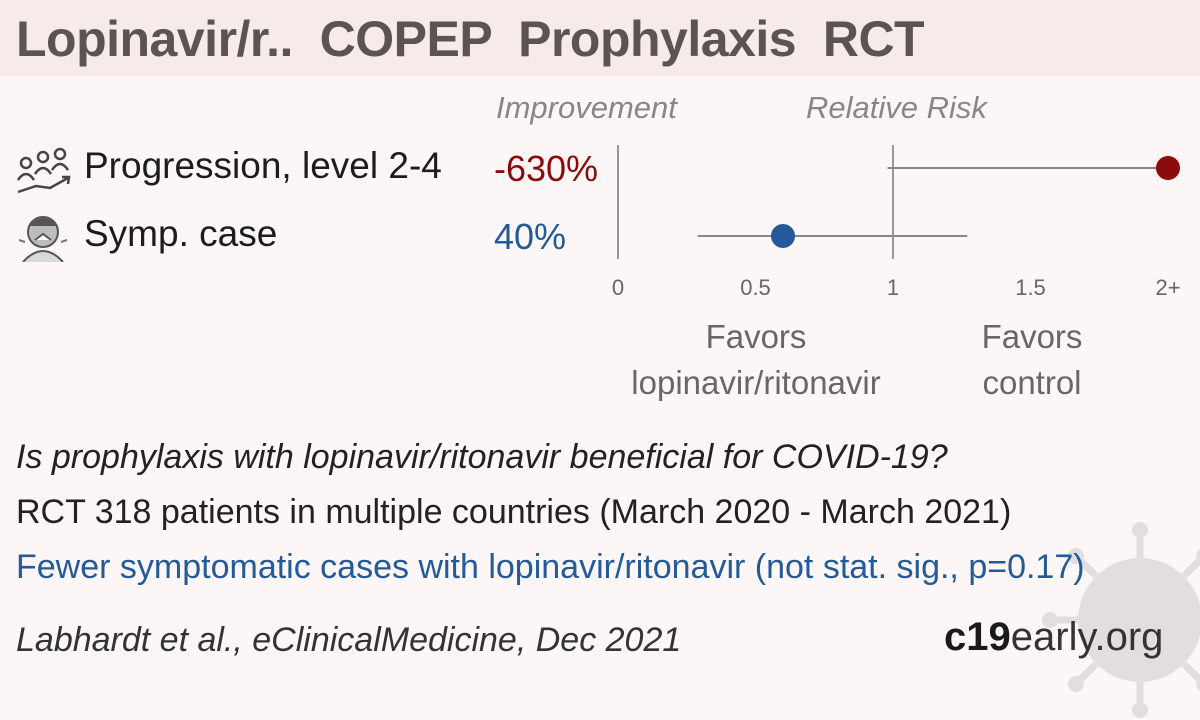 Image resolution: width=1200 pixels, height=720 pixels. What do you see at coordinates (470, 39) in the screenshot?
I see `page-title: Lopinavir/r.. COPEP Prophylaxis RCT` at bounding box center [470, 39].